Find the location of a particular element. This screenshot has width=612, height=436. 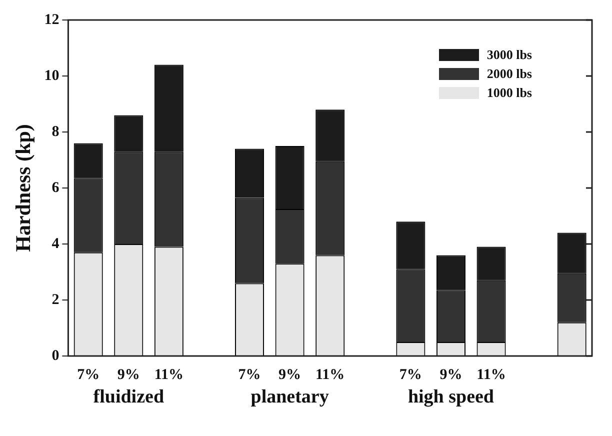

legend-label: 2000 lbs is located at coordinates (509, 74).